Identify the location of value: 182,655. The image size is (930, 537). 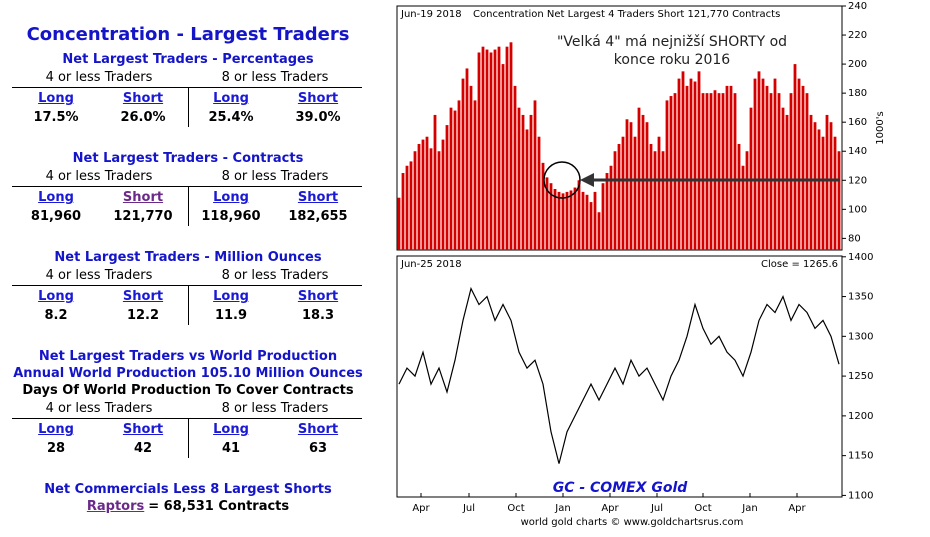
(318, 216).